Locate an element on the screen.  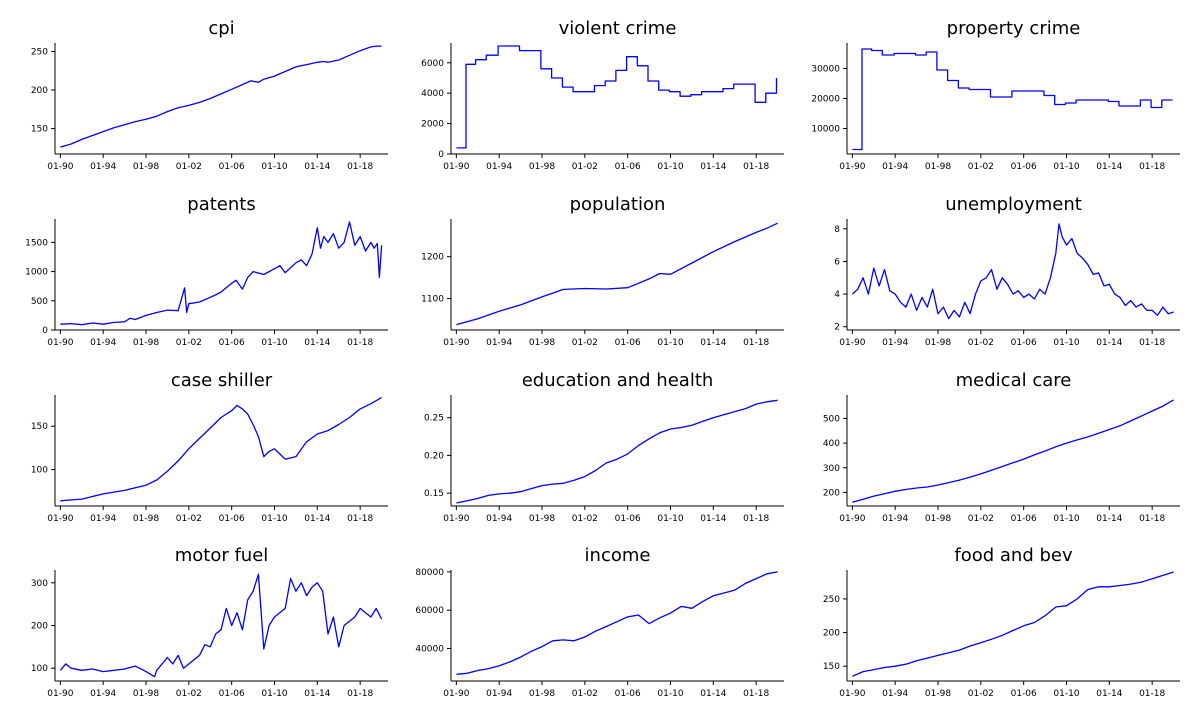
y-tick-label: 6000 is located at coordinates (432, 64).